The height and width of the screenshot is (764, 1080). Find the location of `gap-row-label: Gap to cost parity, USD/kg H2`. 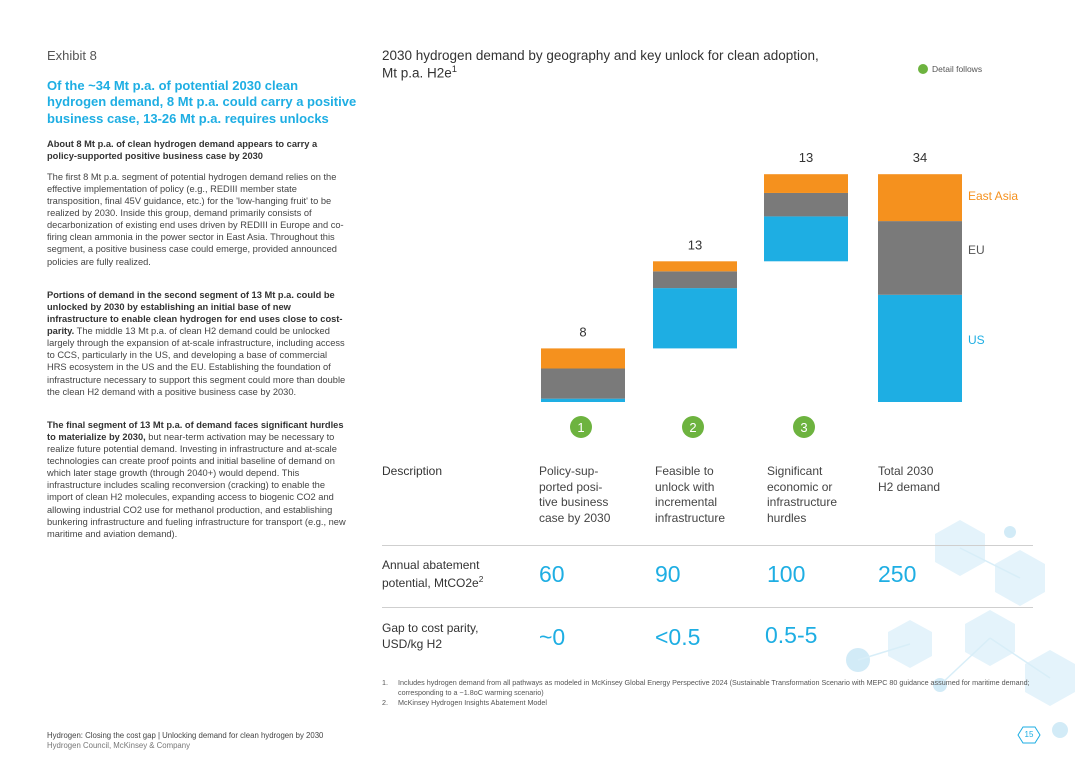

gap-row-label: Gap to cost parity, USD/kg H2 is located at coordinates (430, 636).